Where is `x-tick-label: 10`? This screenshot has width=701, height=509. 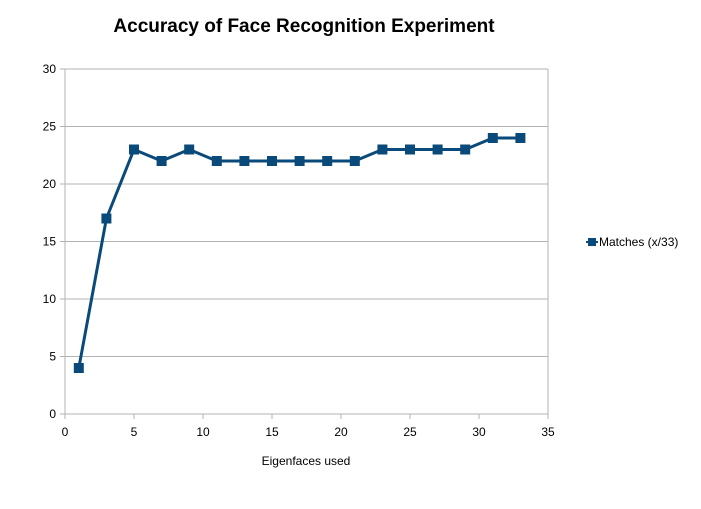 x-tick-label: 10 is located at coordinates (203, 432).